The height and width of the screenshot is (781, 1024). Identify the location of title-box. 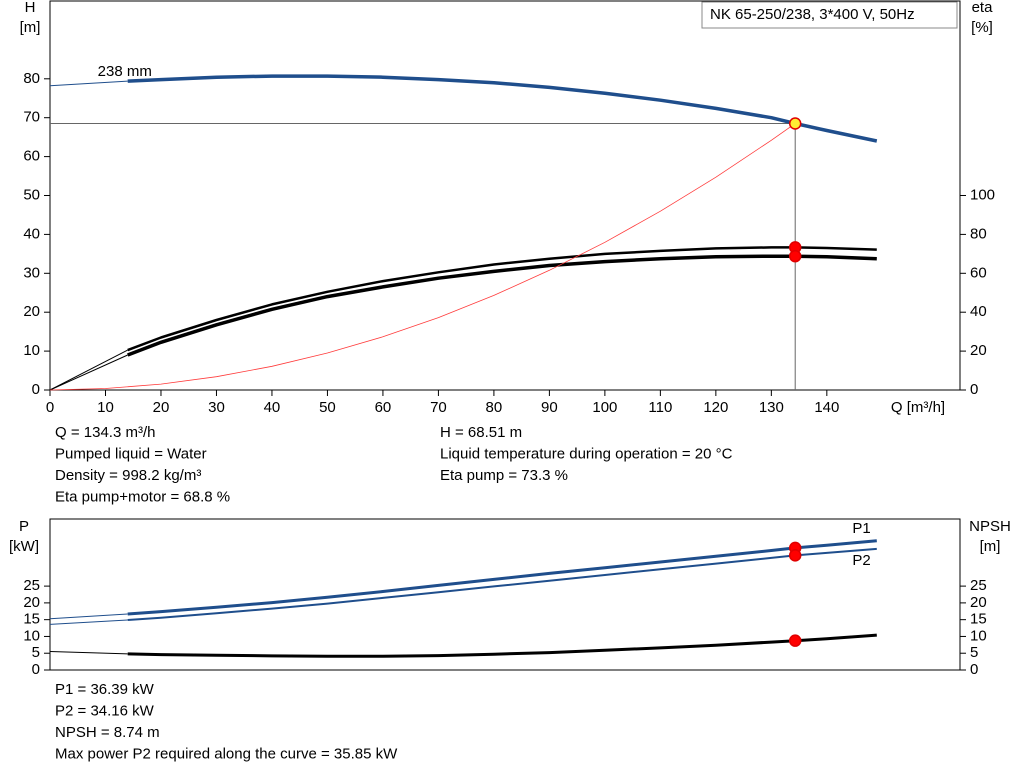
(829, 15).